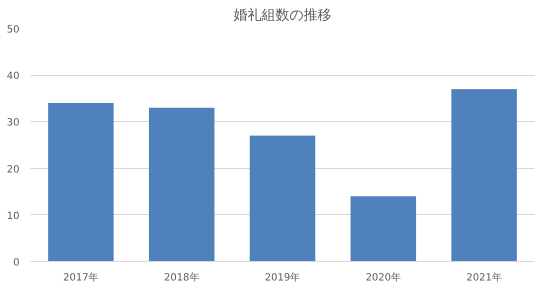 The height and width of the screenshot is (286, 559). Describe the element at coordinates (13, 30) in the screenshot. I see `y-tick-label: 50` at that location.